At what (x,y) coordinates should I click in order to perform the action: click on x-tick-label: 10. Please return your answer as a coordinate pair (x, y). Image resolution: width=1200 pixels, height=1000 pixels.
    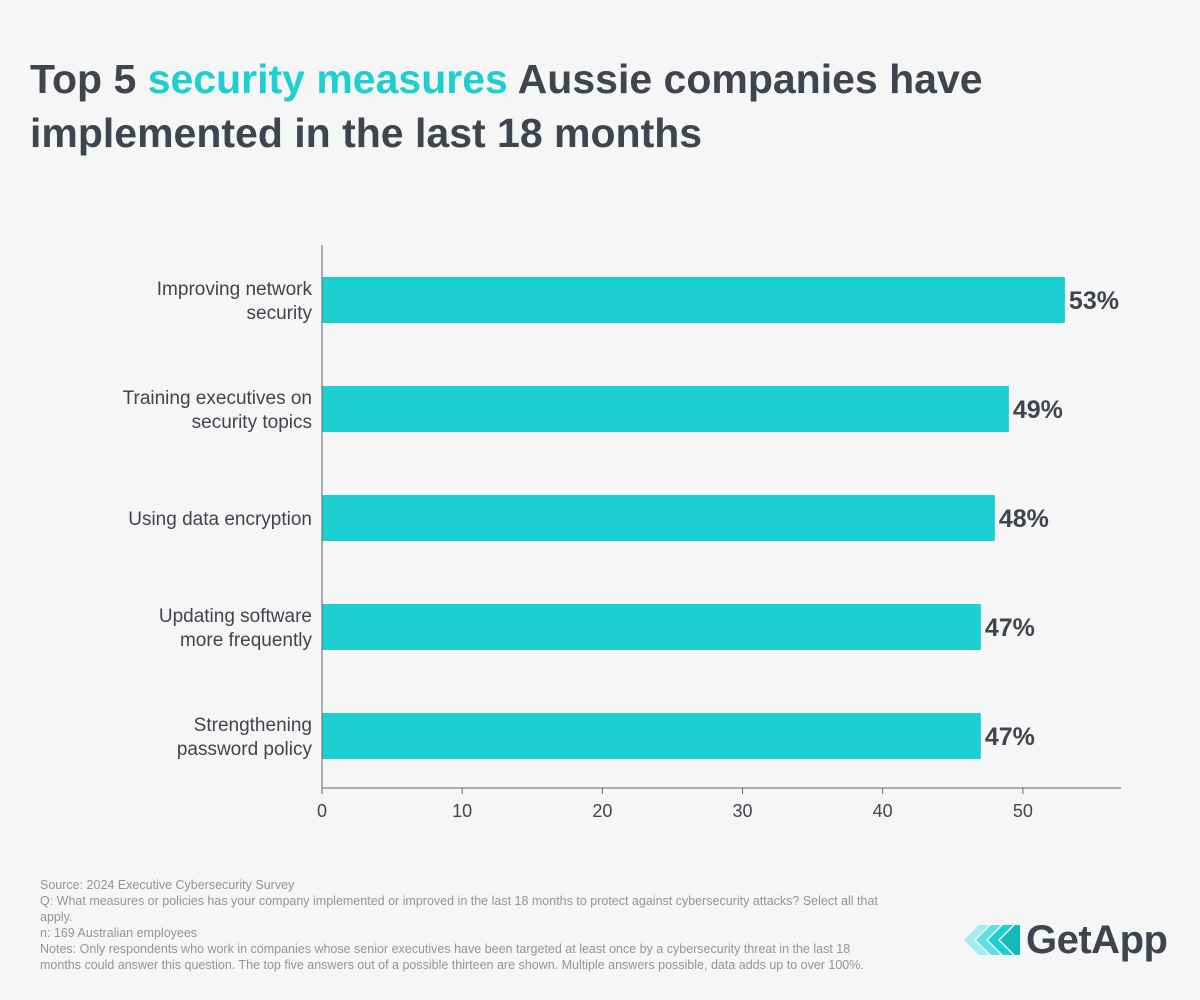
    Looking at the image, I should click on (462, 811).